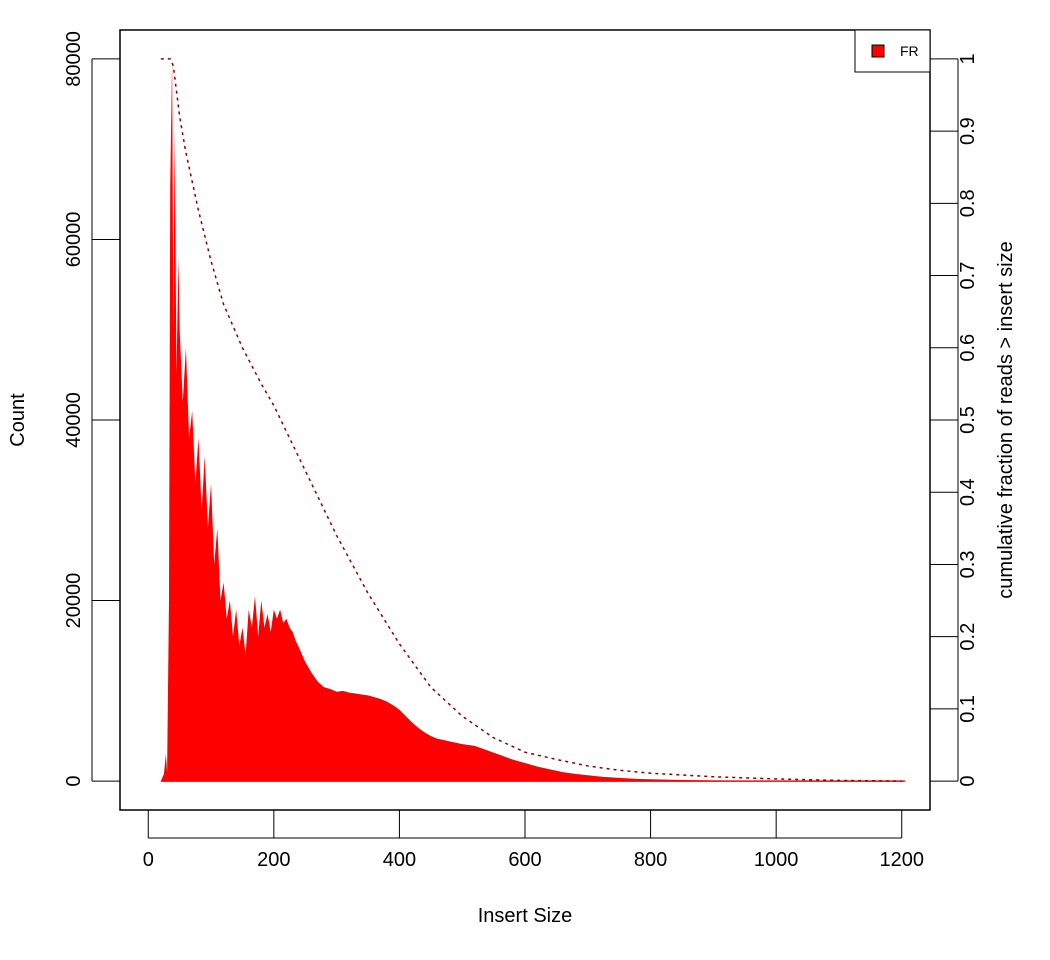 The image size is (1050, 960). I want to click on x-axis-title: Insert Size, so click(525, 916).